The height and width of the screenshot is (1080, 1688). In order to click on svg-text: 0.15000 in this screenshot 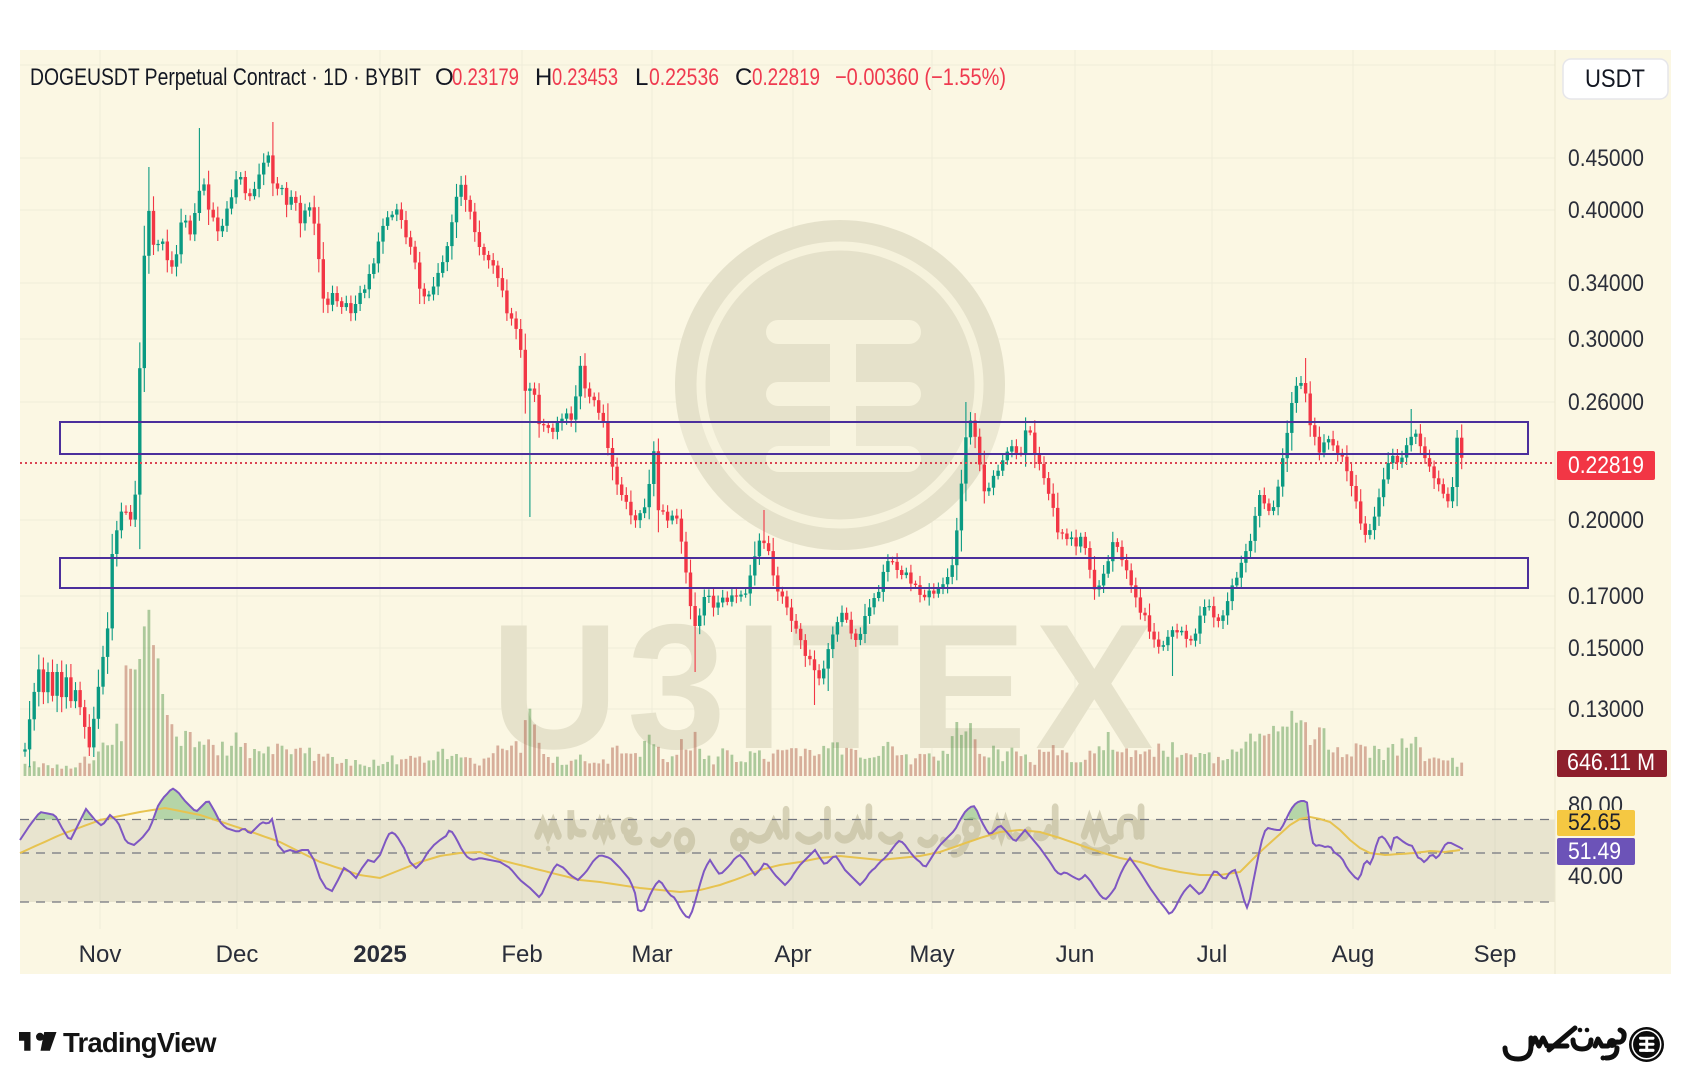, I will do `click(1606, 648)`.